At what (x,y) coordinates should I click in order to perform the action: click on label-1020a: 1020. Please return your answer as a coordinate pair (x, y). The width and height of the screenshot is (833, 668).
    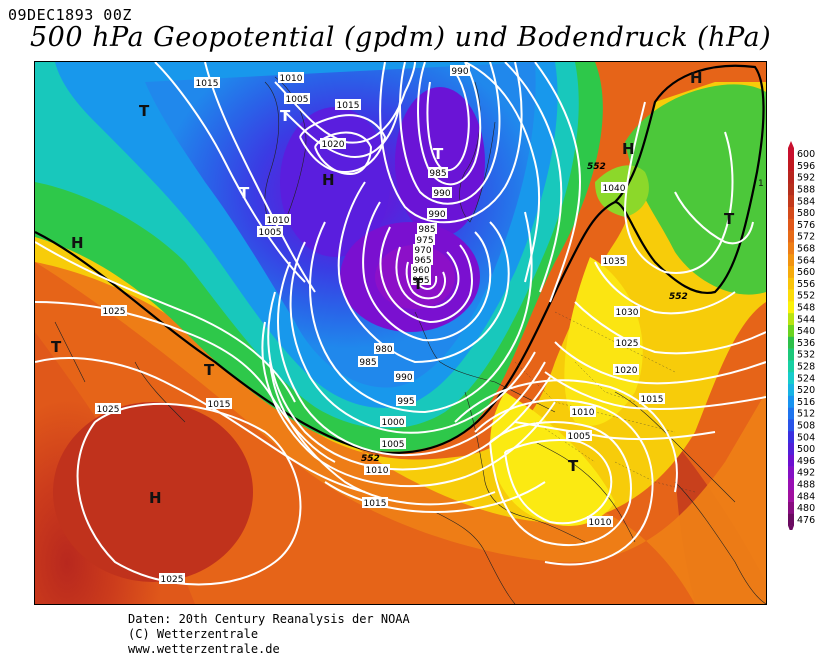
    Looking at the image, I should click on (333, 145).